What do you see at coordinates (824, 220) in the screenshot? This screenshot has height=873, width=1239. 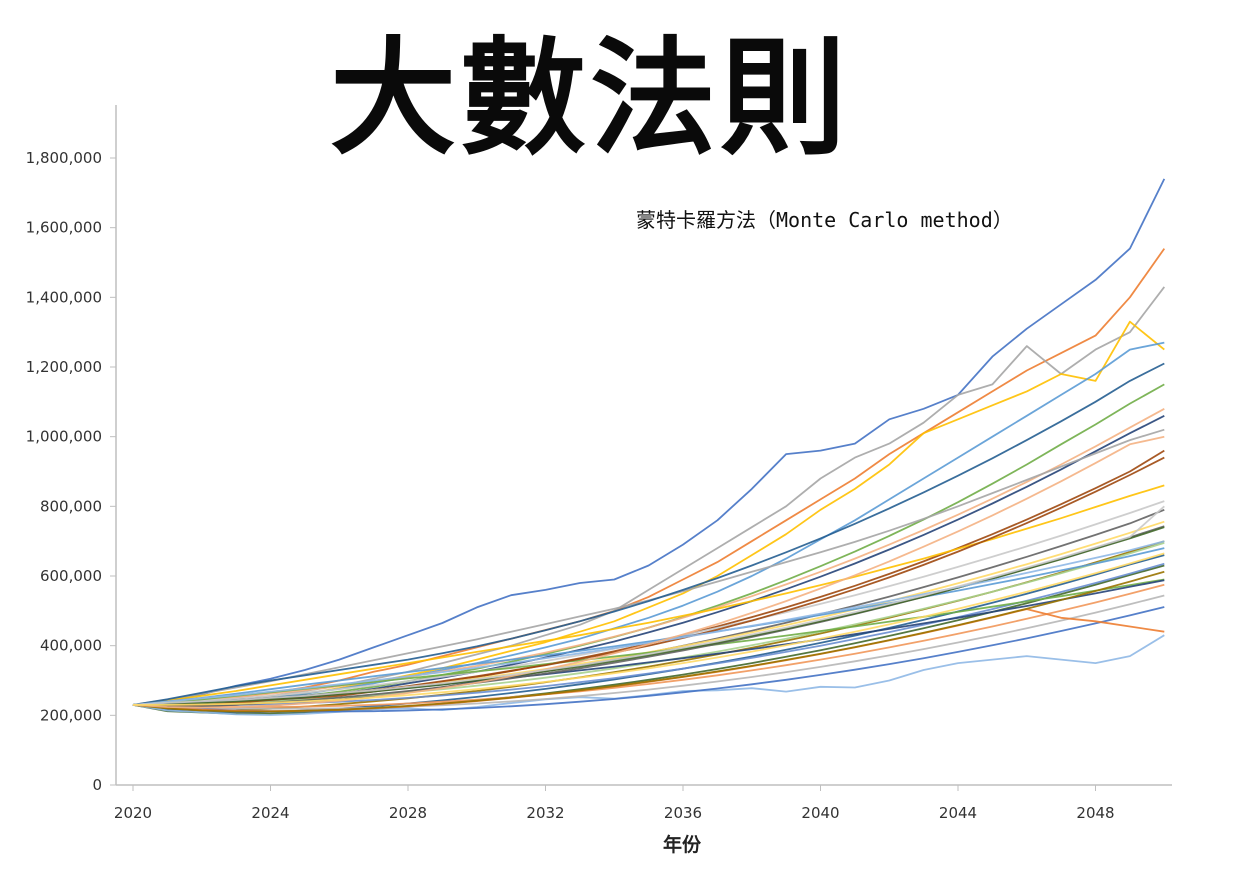 I see `subtitle: 蒙特卡羅方法（Monte Carlo method）` at bounding box center [824, 220].